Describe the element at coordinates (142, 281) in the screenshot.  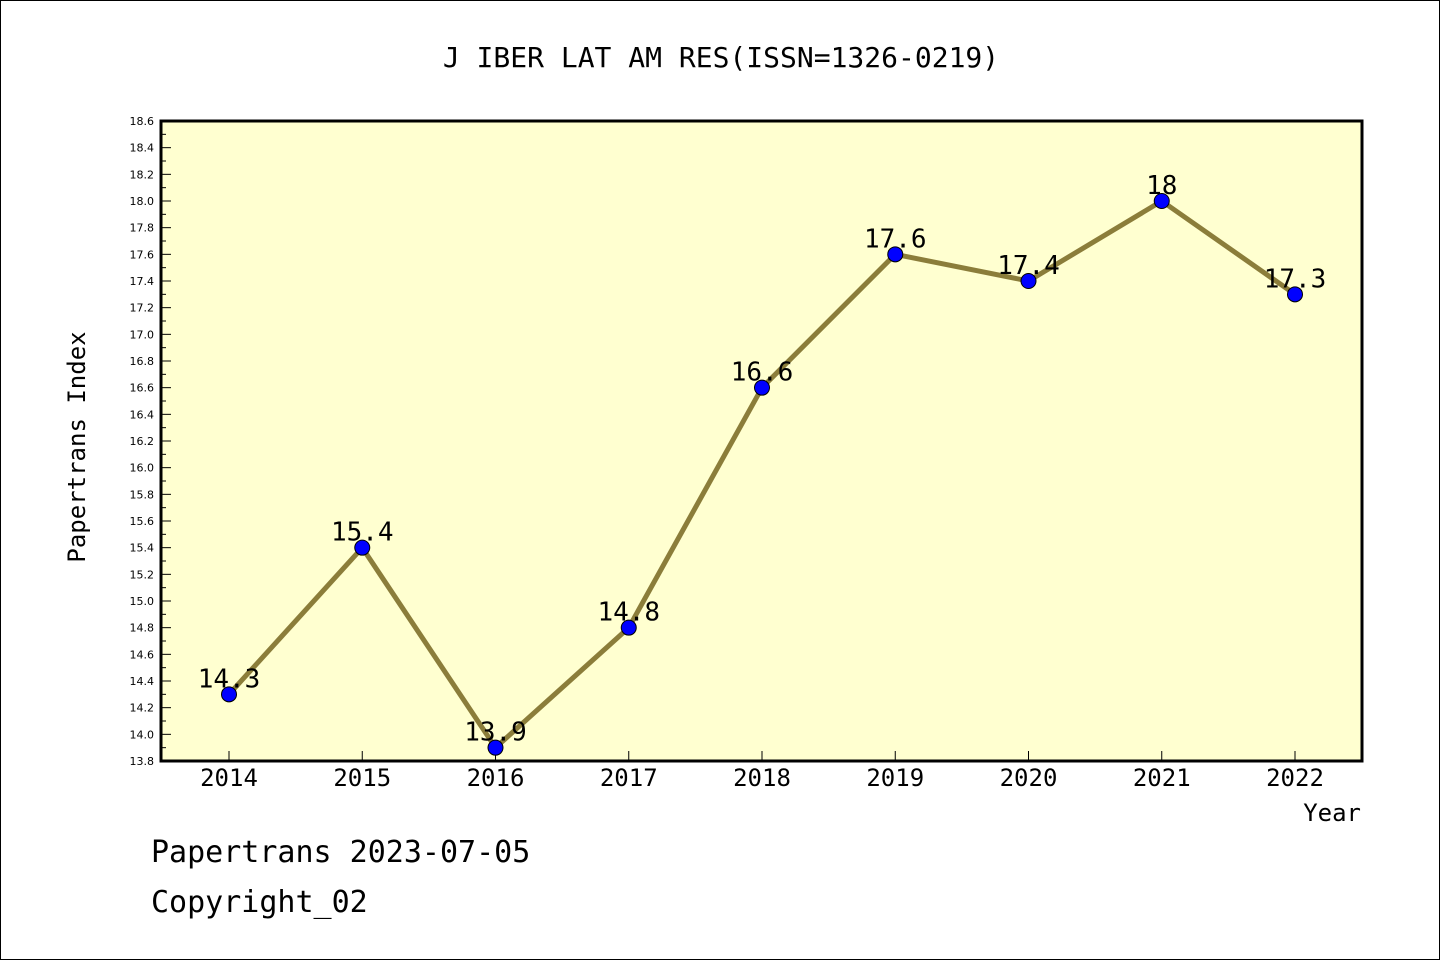
I see `y-tick-label: 17.4` at that location.